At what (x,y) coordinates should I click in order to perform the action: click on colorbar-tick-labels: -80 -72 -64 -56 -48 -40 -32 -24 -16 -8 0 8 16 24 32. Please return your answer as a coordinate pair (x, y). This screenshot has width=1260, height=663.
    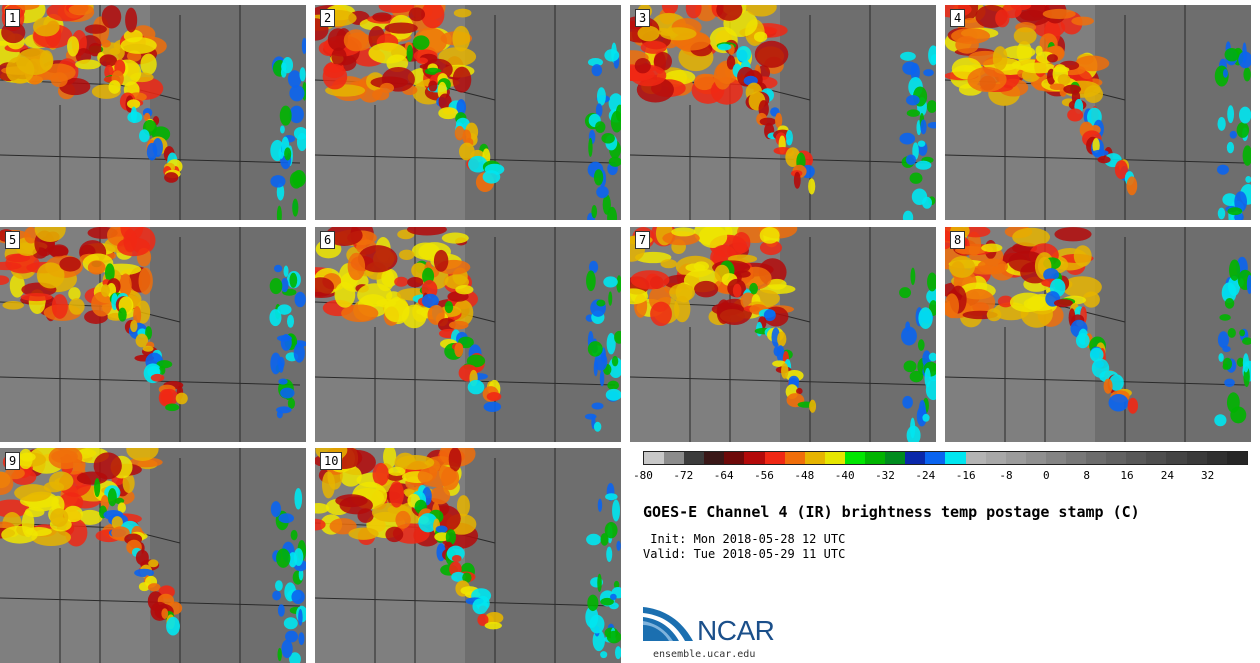
    Looking at the image, I should click on (940, 476).